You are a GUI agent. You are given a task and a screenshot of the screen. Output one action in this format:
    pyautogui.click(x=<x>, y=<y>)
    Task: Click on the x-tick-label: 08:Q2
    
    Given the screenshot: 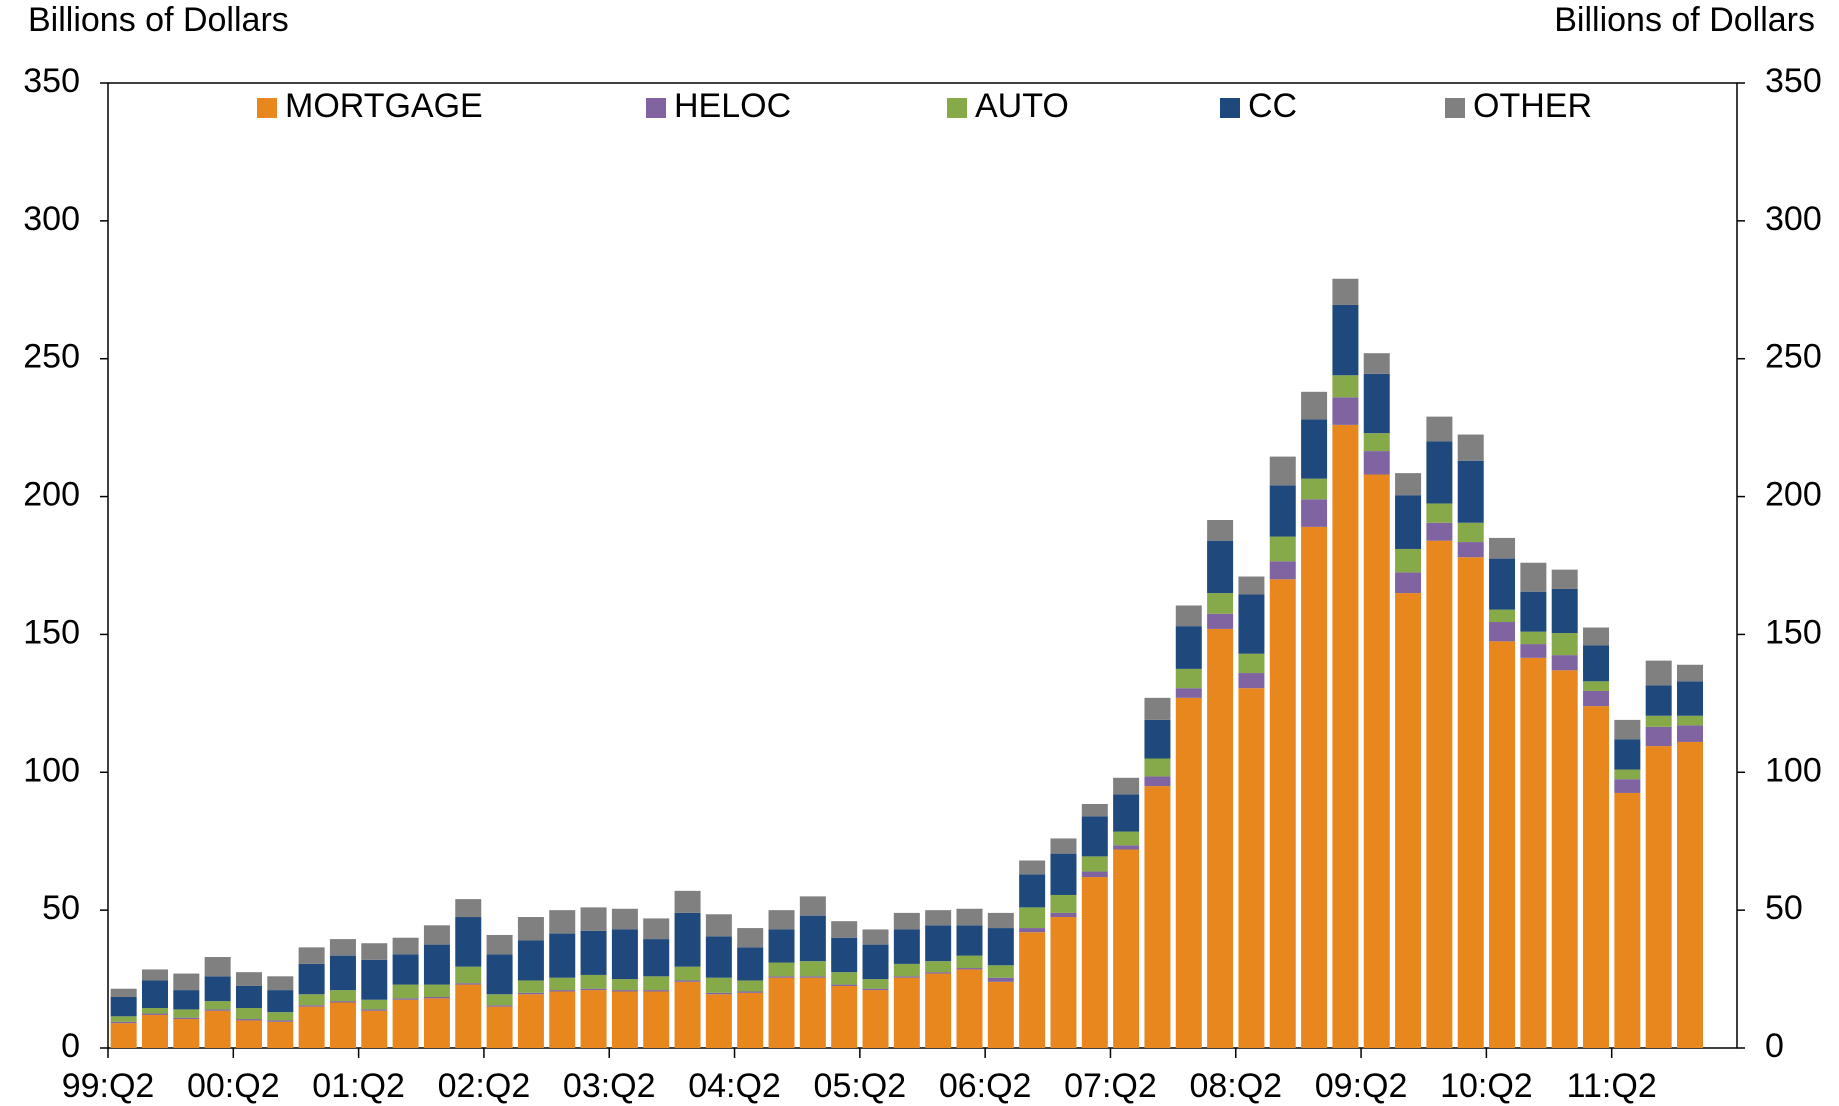 What is the action you would take?
    pyautogui.click(x=1235, y=1086)
    